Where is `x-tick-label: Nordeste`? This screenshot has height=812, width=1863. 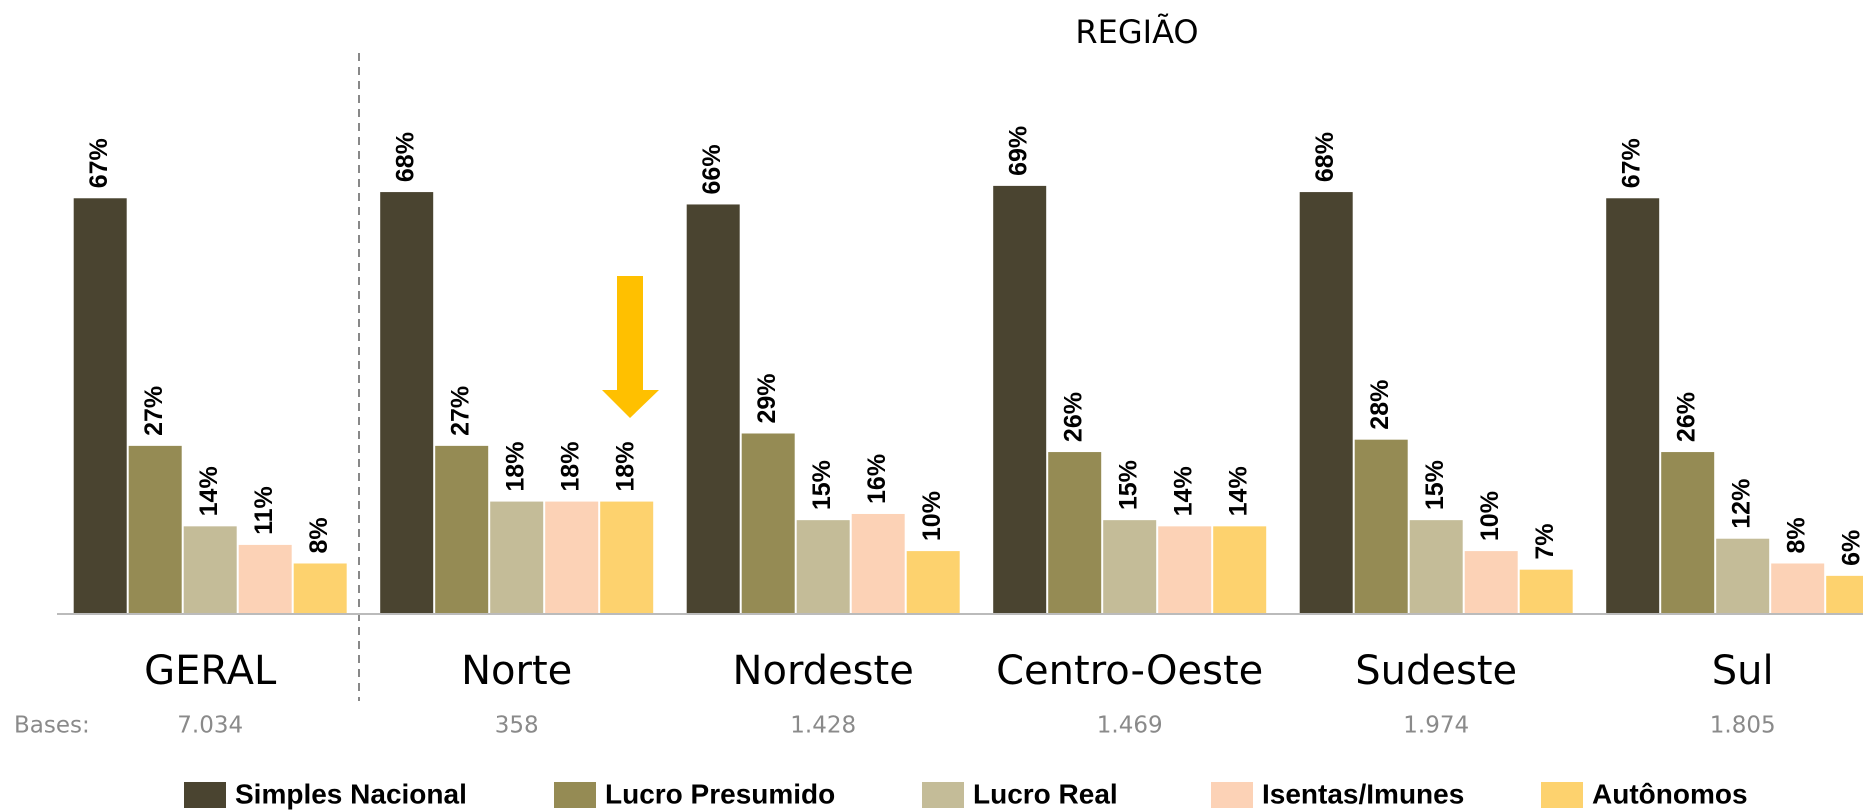 x-tick-label: Nordeste is located at coordinates (823, 671).